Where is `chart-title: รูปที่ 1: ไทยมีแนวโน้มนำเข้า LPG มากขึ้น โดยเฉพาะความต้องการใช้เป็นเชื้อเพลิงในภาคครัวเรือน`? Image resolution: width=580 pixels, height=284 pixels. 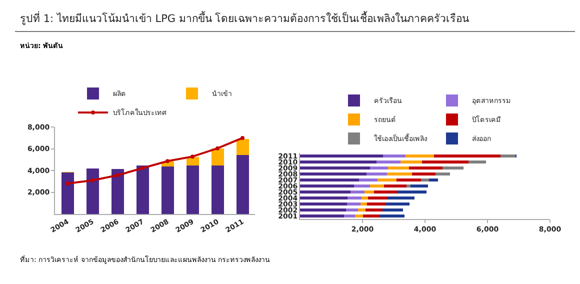
chart-title: รูปที่ 1: ไทยมีแนวโน้มนำเข้า LPG มากขึ้น โดยเฉพาะความต้องการใช้เป็นเชื้อเพลิงในภาคครัวเรือน is located at coordinates (245, 18).